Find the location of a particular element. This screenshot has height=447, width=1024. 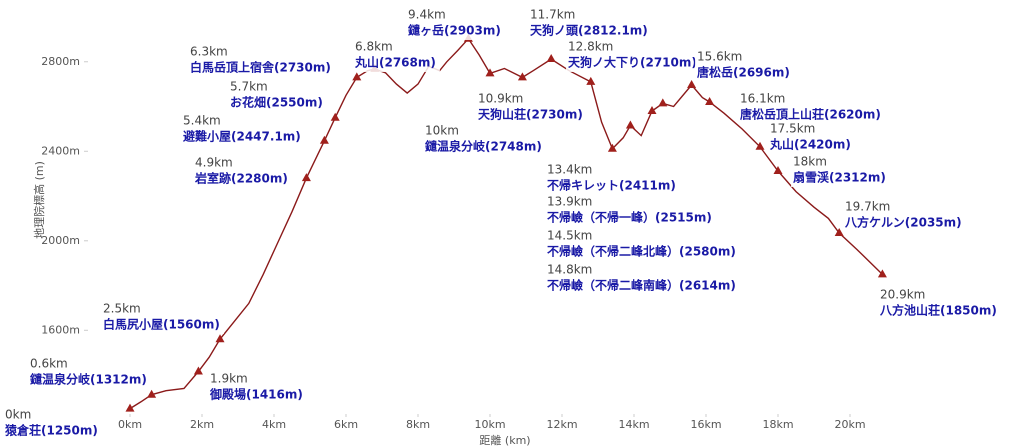

waypoint-km: 5.4km is located at coordinates (202, 121).